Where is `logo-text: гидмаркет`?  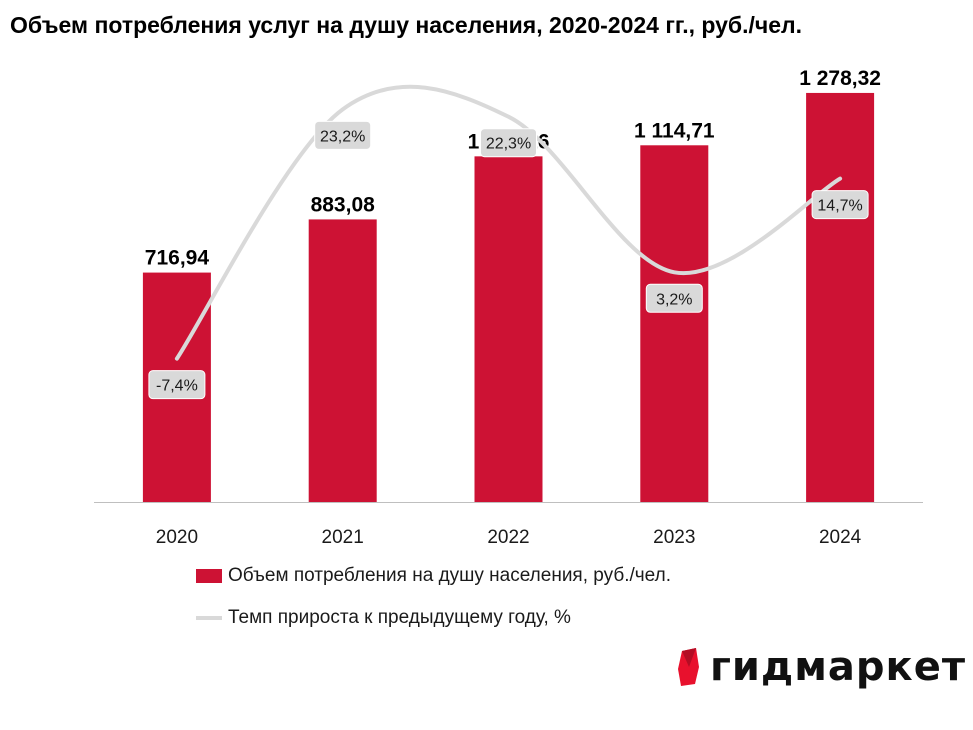 logo-text: гидмаркет is located at coordinates (838, 667).